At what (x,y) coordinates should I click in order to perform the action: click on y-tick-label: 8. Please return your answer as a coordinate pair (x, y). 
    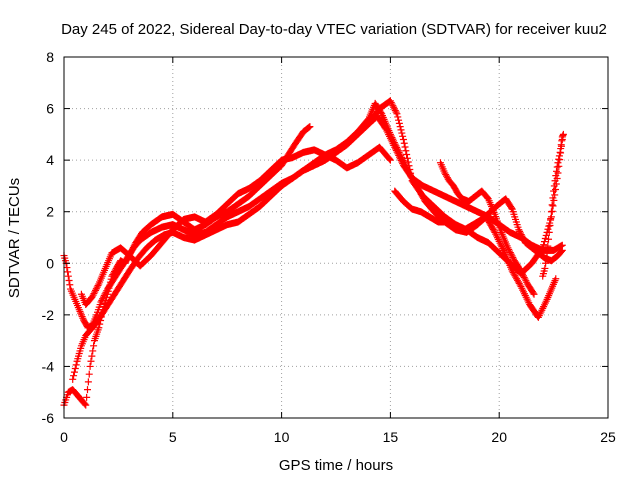
    Looking at the image, I should click on (50, 57).